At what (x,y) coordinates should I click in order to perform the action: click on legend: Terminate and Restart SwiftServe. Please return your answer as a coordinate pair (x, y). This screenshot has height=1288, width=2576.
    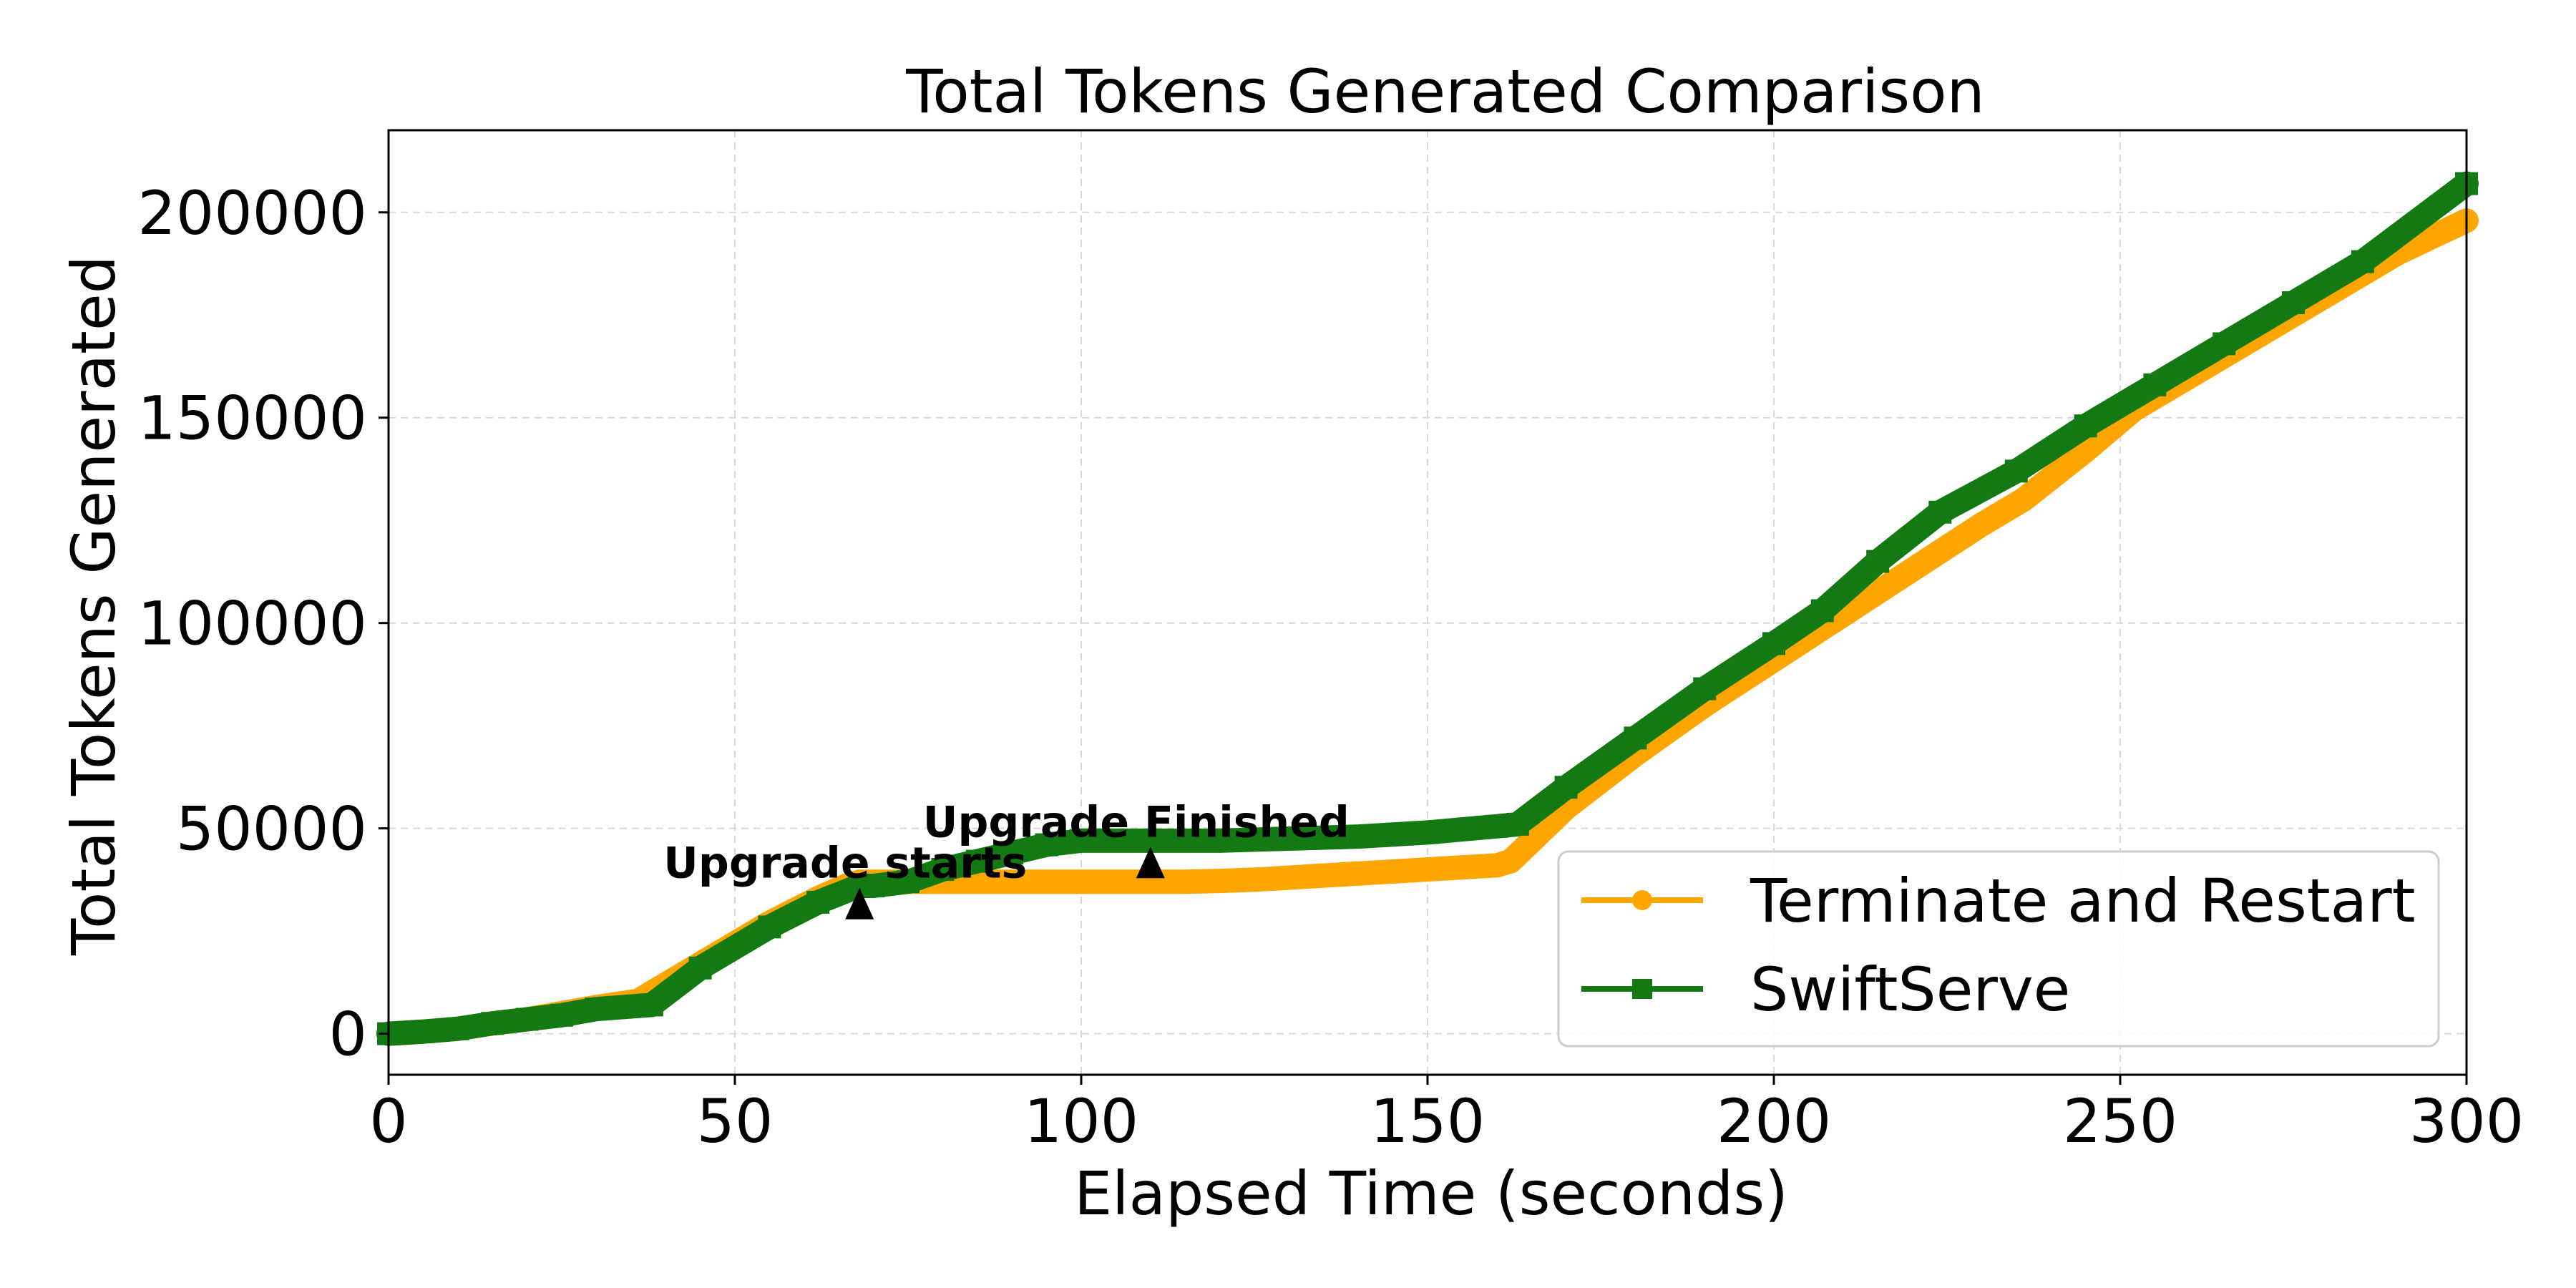
    Looking at the image, I should click on (1998, 949).